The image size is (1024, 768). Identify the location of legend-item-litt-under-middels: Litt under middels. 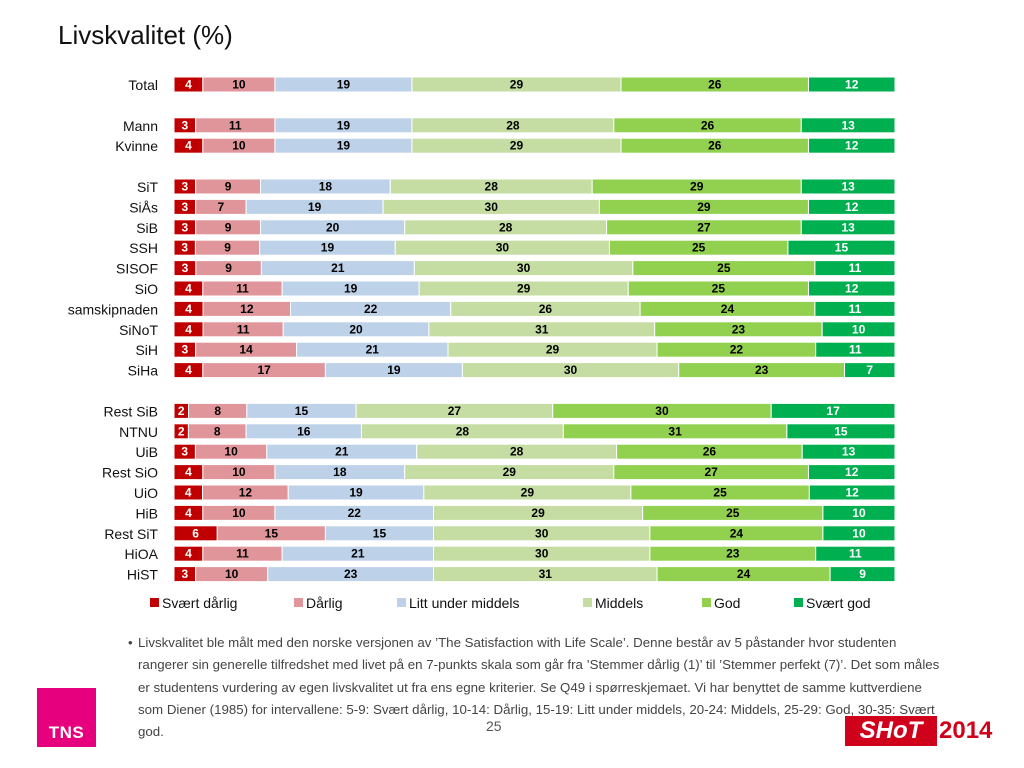
(458, 603).